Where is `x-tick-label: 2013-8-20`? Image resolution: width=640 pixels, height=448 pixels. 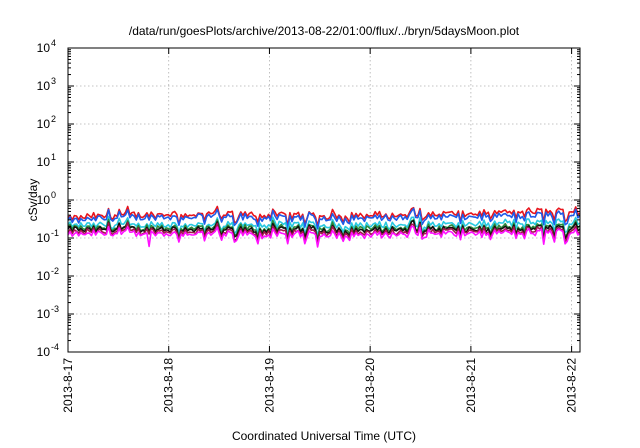 x-tick-label: 2013-8-20 is located at coordinates (370, 385).